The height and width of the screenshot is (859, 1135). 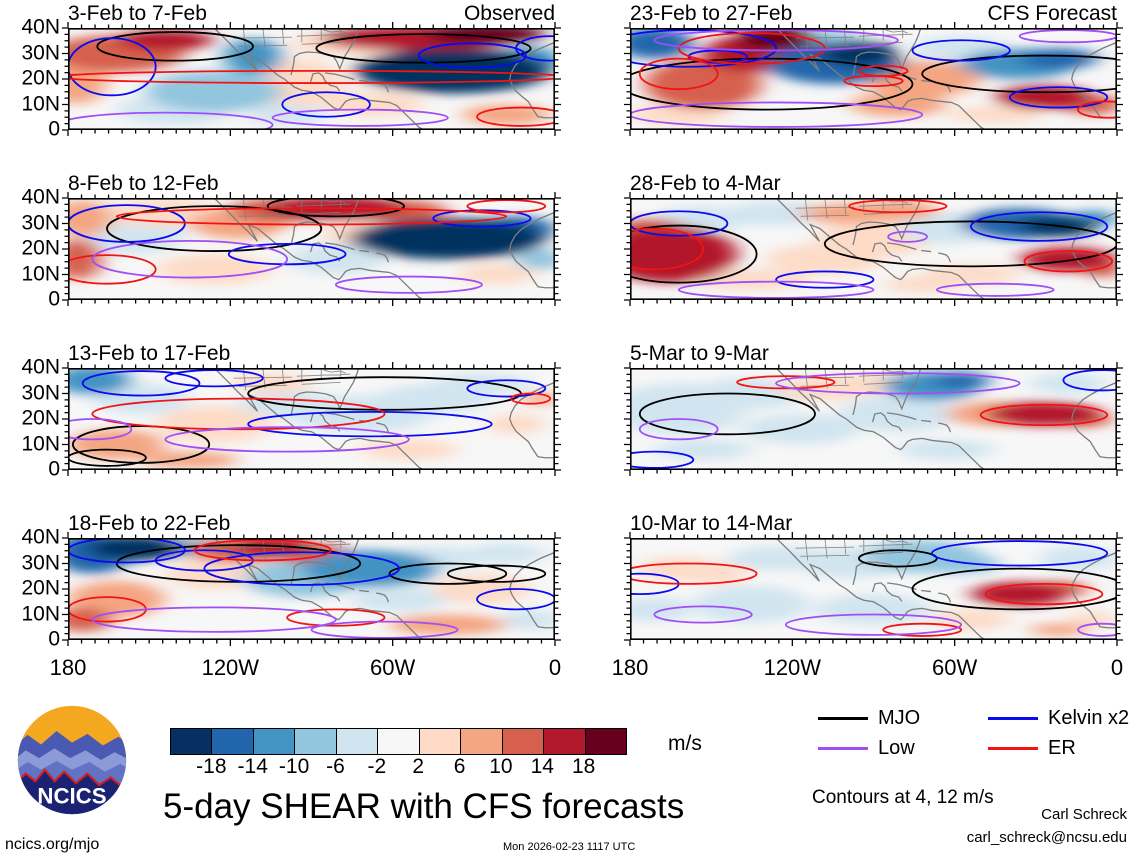 What do you see at coordinates (335, 766) in the screenshot?
I see `colorbar-tick-label: -6` at bounding box center [335, 766].